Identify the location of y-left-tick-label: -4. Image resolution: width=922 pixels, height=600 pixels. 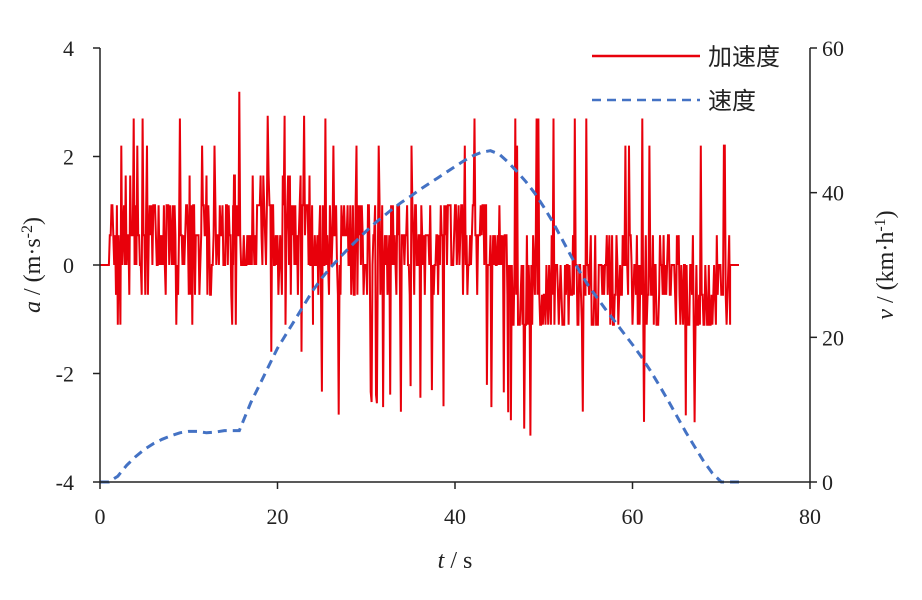
(65, 482).